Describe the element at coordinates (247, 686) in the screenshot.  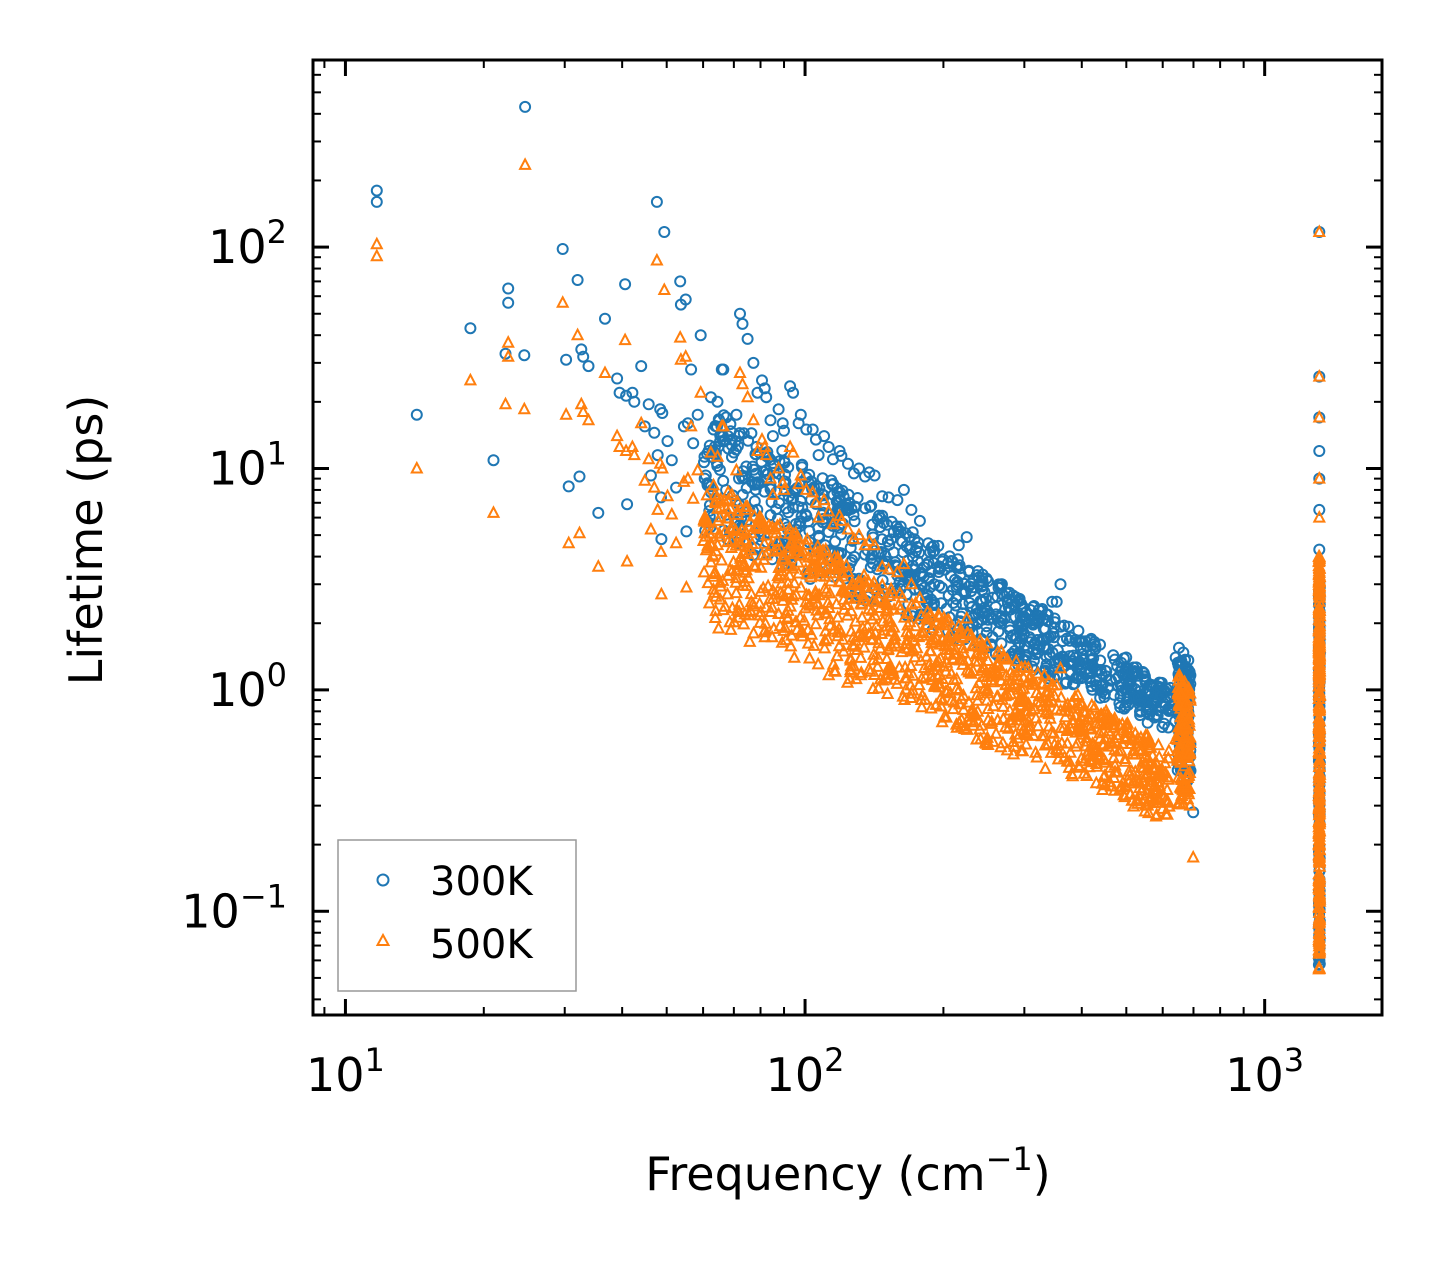
I see `y-tick-label: 100` at that location.